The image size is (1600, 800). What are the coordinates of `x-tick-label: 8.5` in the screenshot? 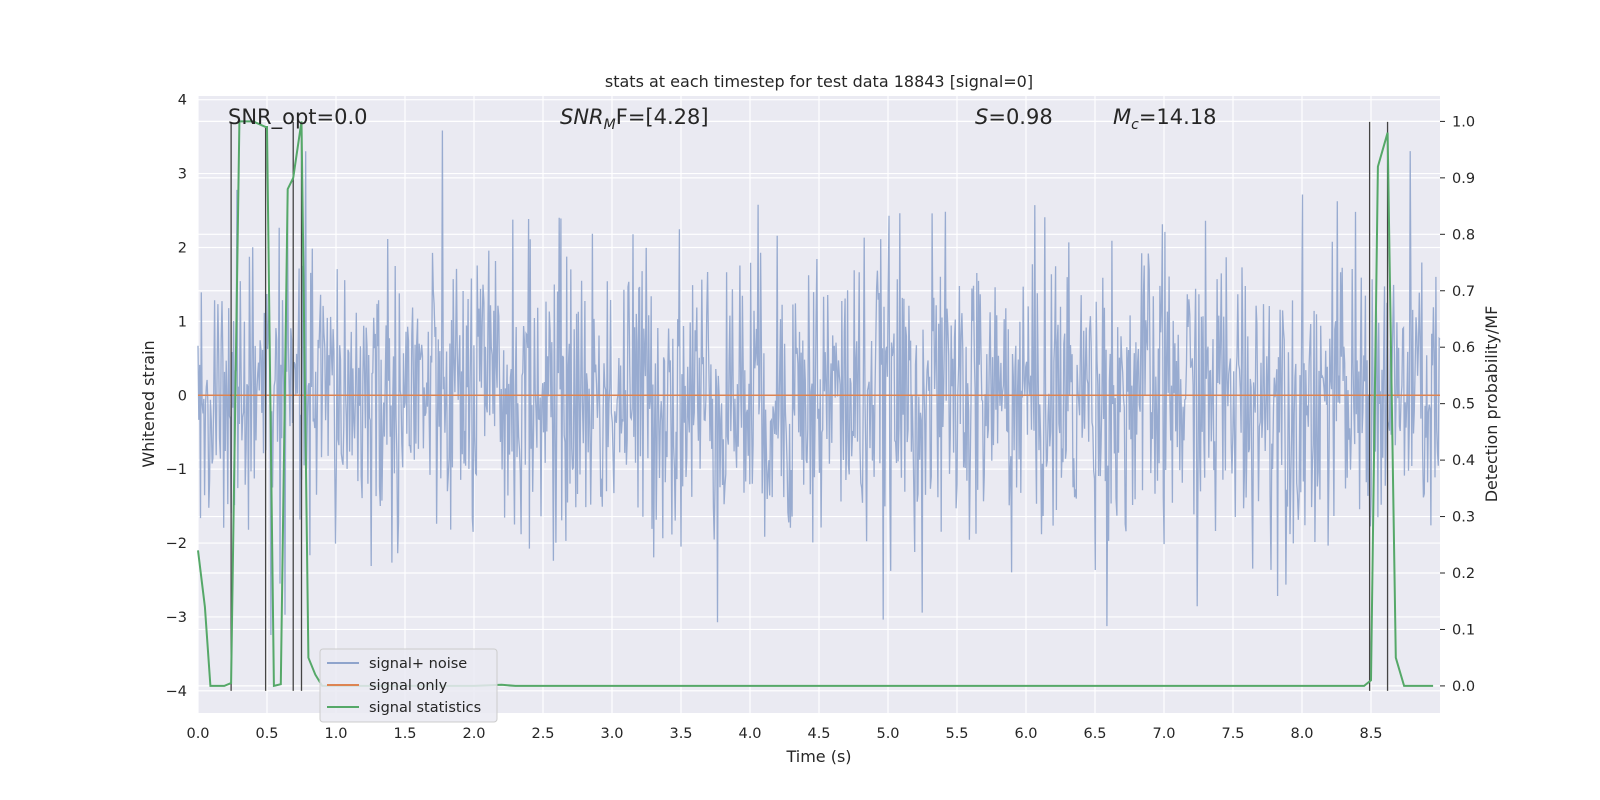 It's located at (1370, 734).